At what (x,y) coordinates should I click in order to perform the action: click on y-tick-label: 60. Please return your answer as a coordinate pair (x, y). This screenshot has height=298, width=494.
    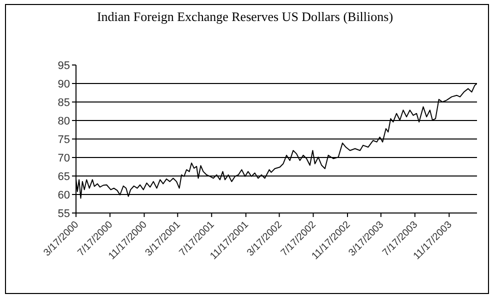
    Looking at the image, I should click on (64, 195).